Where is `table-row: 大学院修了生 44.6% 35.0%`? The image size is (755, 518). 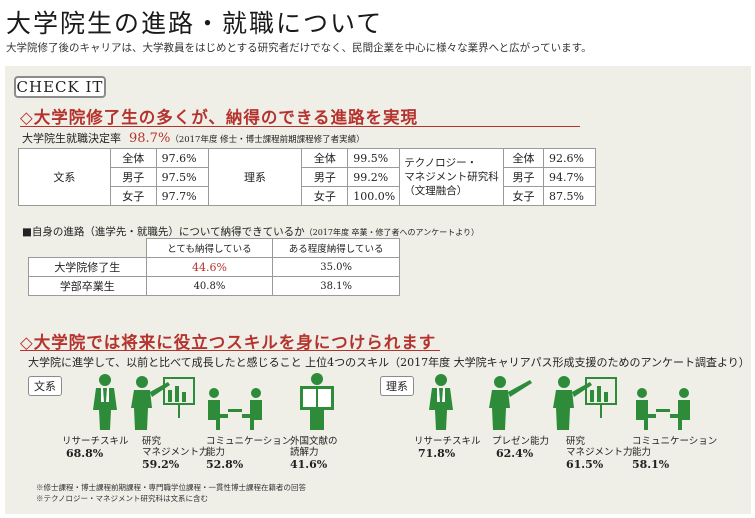 table-row: 大学院修了生 44.6% 35.0% is located at coordinates (214, 267).